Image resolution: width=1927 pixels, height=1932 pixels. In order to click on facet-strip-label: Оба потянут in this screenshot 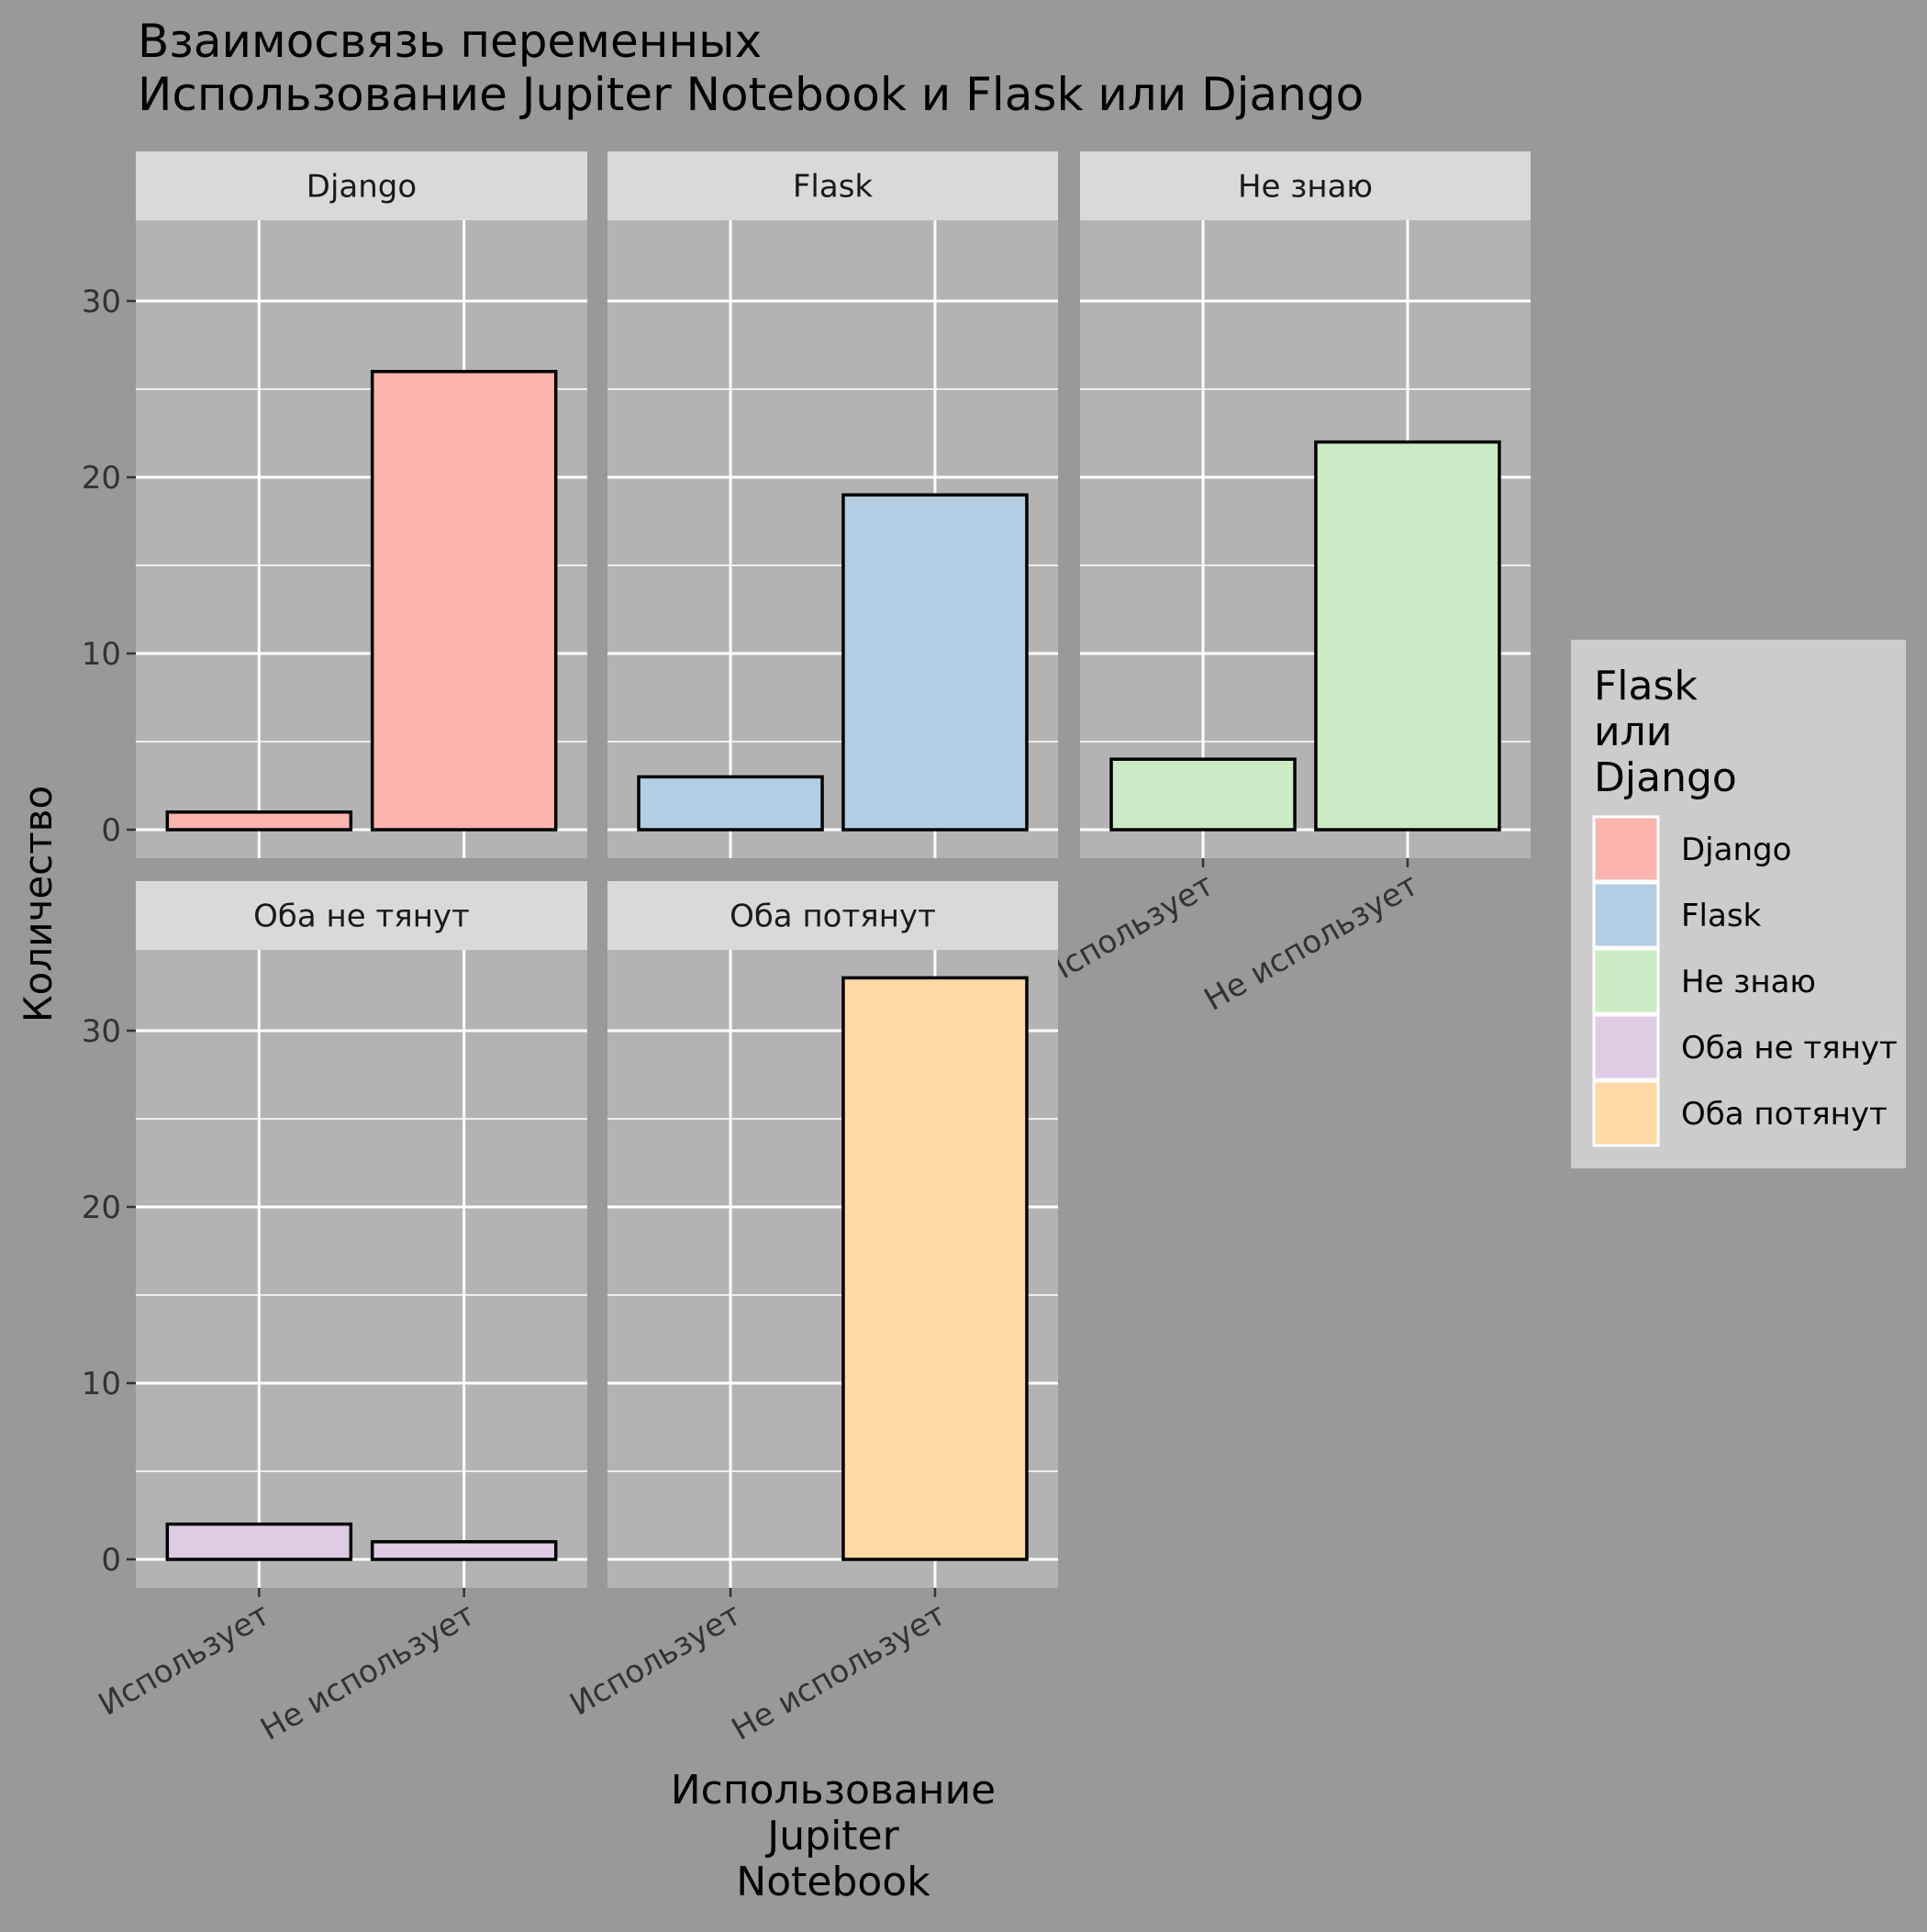, I will do `click(833, 917)`.